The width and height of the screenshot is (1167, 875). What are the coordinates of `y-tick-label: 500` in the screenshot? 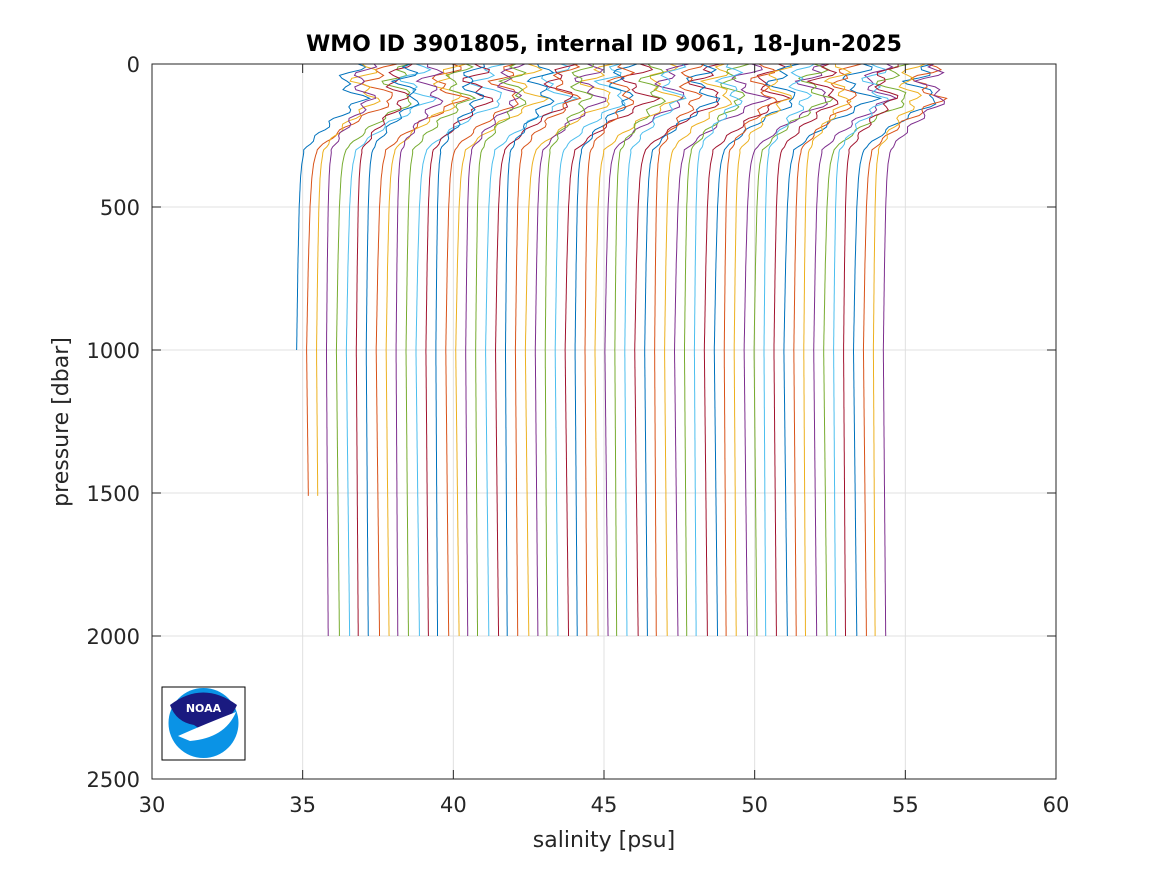 It's located at (120, 208).